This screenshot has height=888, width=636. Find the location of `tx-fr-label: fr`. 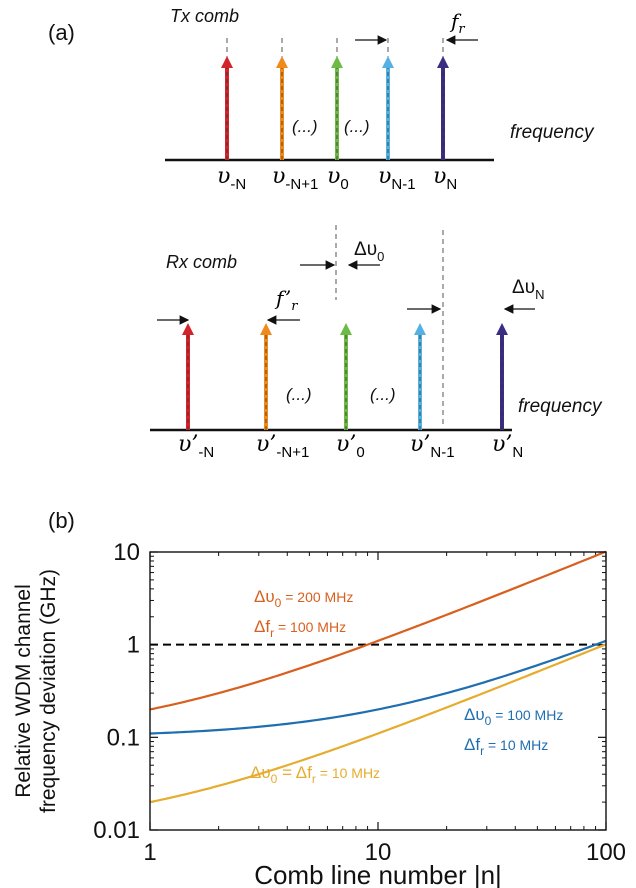

tx-fr-label: fr is located at coordinates (457, 23).